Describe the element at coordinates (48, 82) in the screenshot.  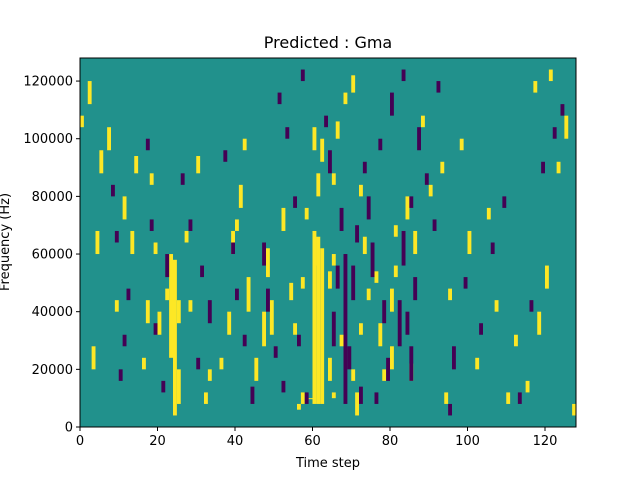
I see `y-tick-label: 120000` at that location.